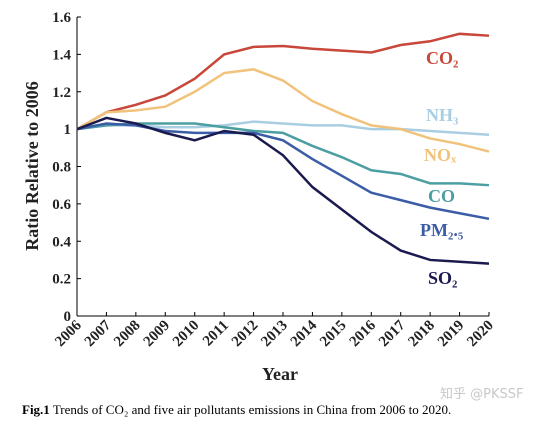  Describe the element at coordinates (61, 205) in the screenshot. I see `y-tick-label: 0.6` at that location.